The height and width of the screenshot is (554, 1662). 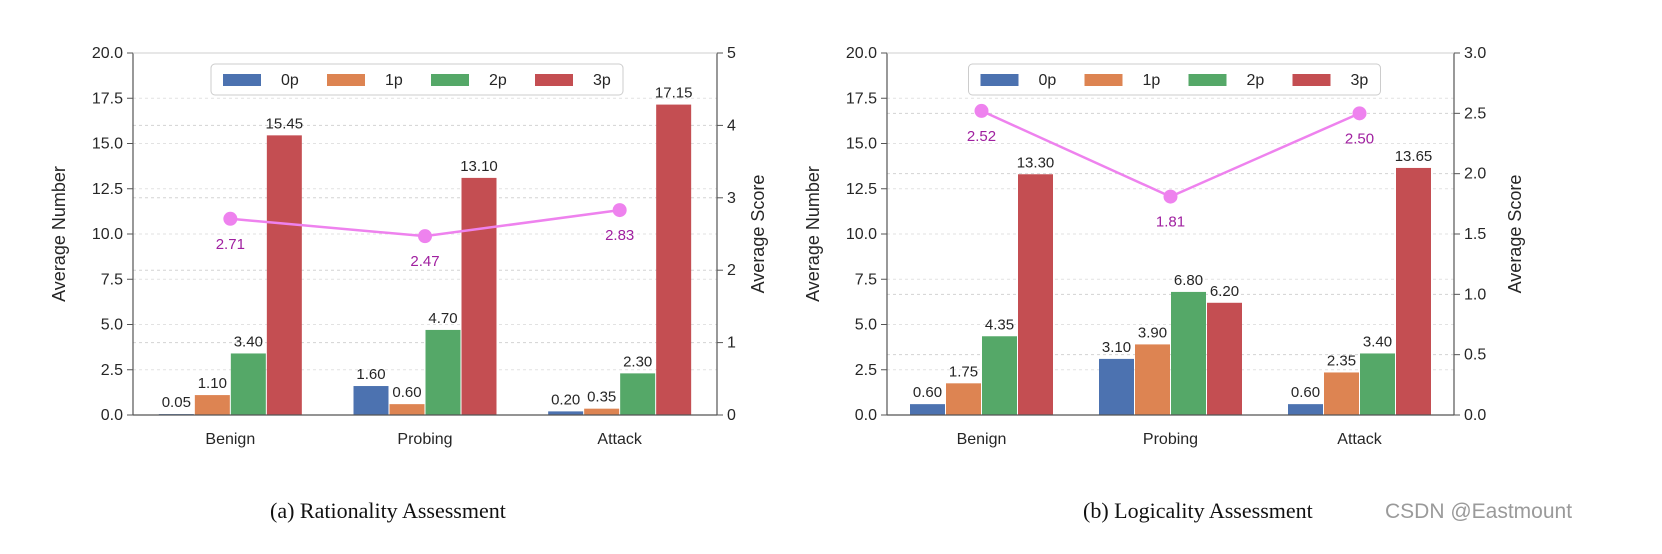 I want to click on bar-label: 13.65, so click(x=1414, y=156).